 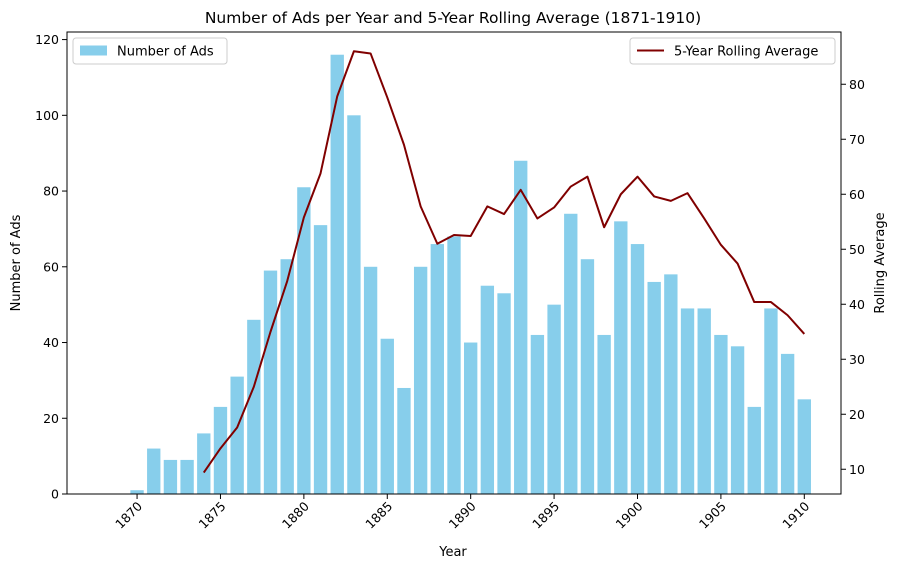 I want to click on y2-axis: 10 20 30 40 50 60 70 80, so click(x=853, y=277).